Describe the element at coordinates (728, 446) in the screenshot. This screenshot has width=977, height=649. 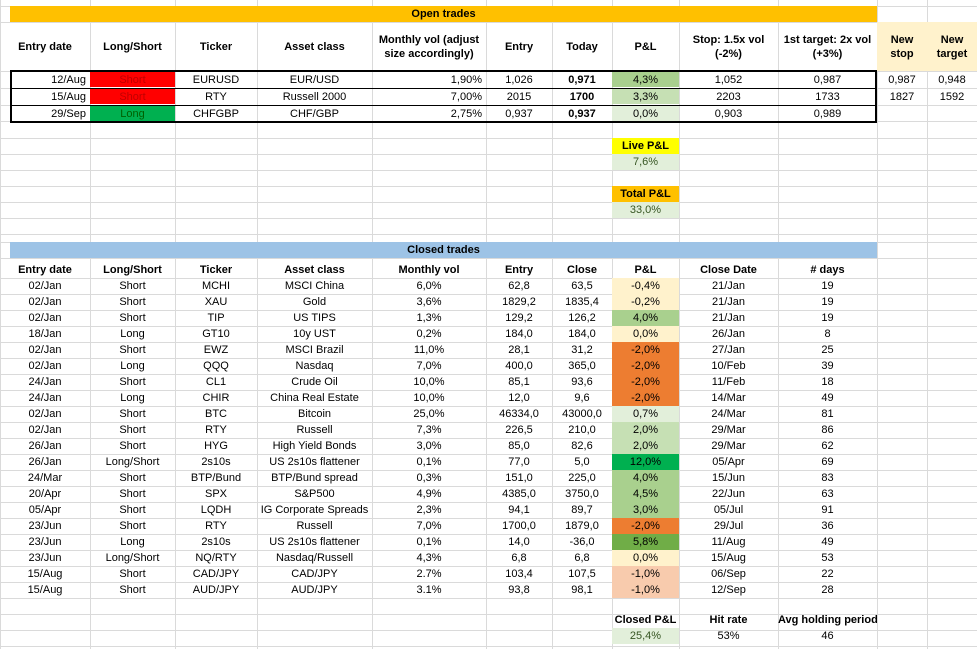
I see `closed-close-date: 29/Mar` at that location.